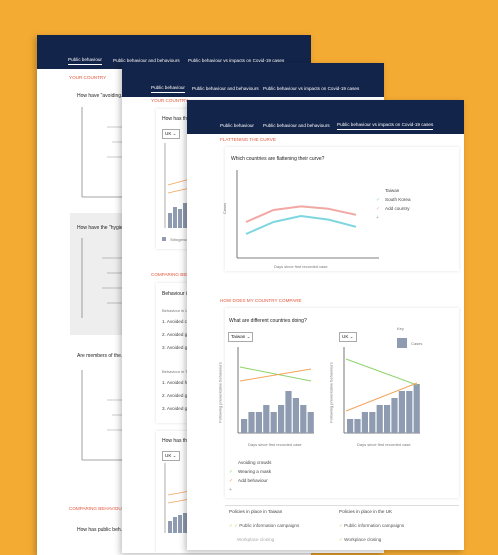 The height and width of the screenshot is (555, 498). I want to click on behaviour-label: Wearing a mask, so click(255, 471).